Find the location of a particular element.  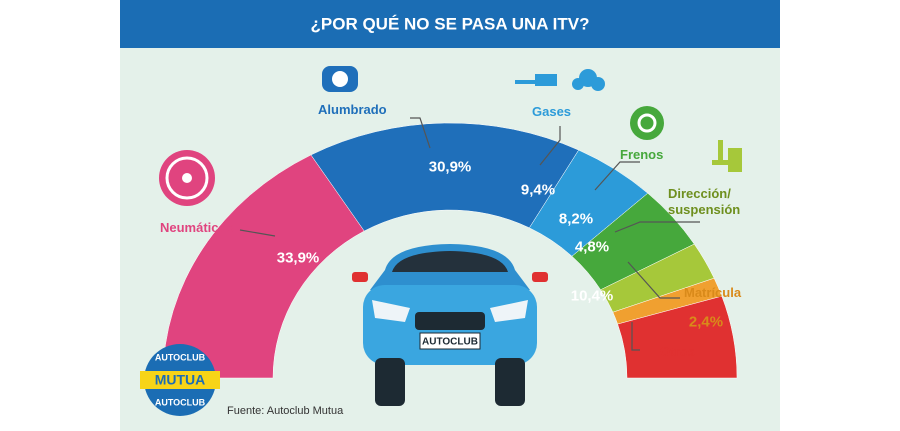

plate-text: AUTOCLUB is located at coordinates (450, 342).